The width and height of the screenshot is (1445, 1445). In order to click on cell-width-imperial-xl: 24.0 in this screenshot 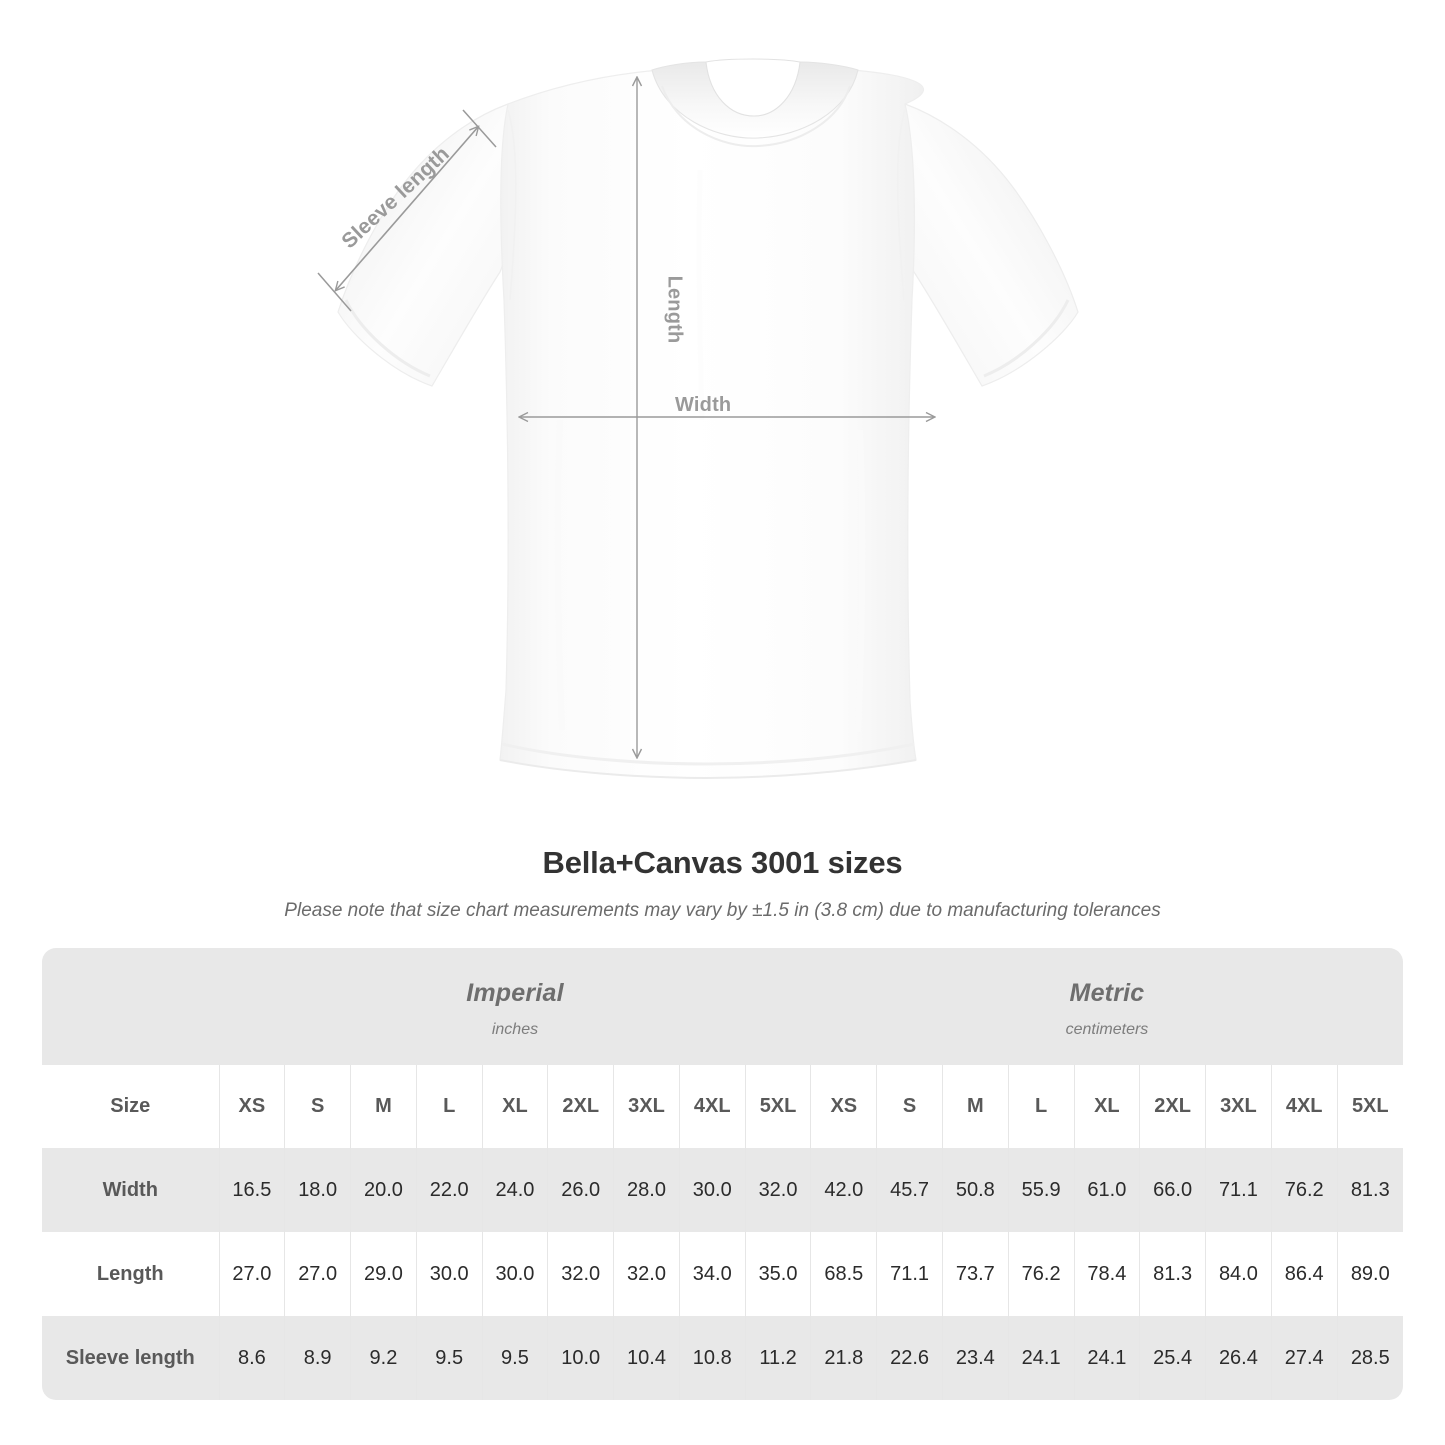, I will do `click(515, 1190)`.